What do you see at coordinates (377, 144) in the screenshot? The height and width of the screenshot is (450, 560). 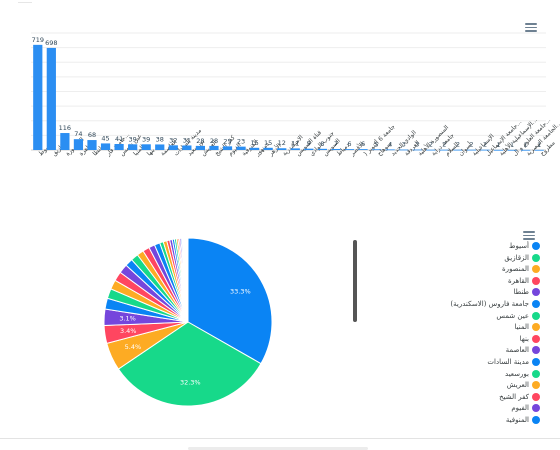 I see `bar-value-label: 5` at bounding box center [377, 144].